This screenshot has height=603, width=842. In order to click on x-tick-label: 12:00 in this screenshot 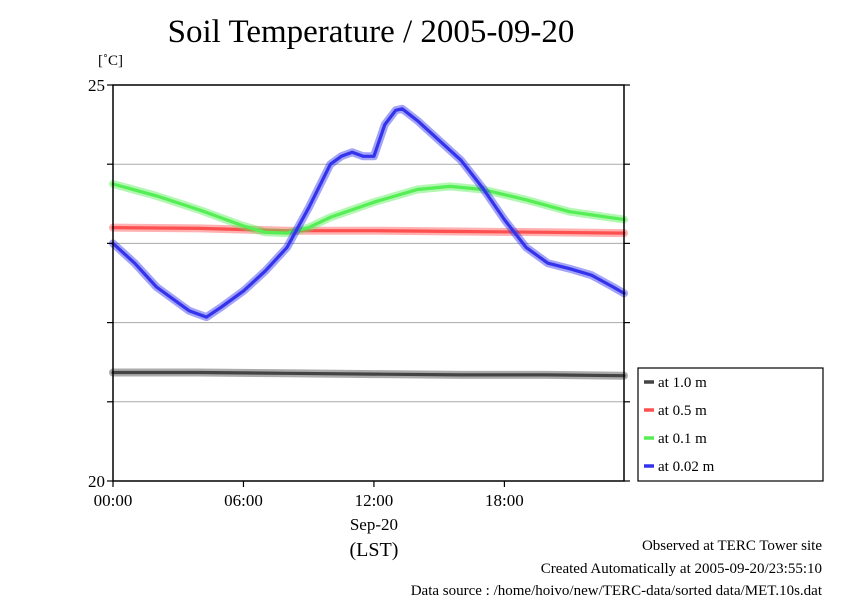, I will do `click(374, 500)`.